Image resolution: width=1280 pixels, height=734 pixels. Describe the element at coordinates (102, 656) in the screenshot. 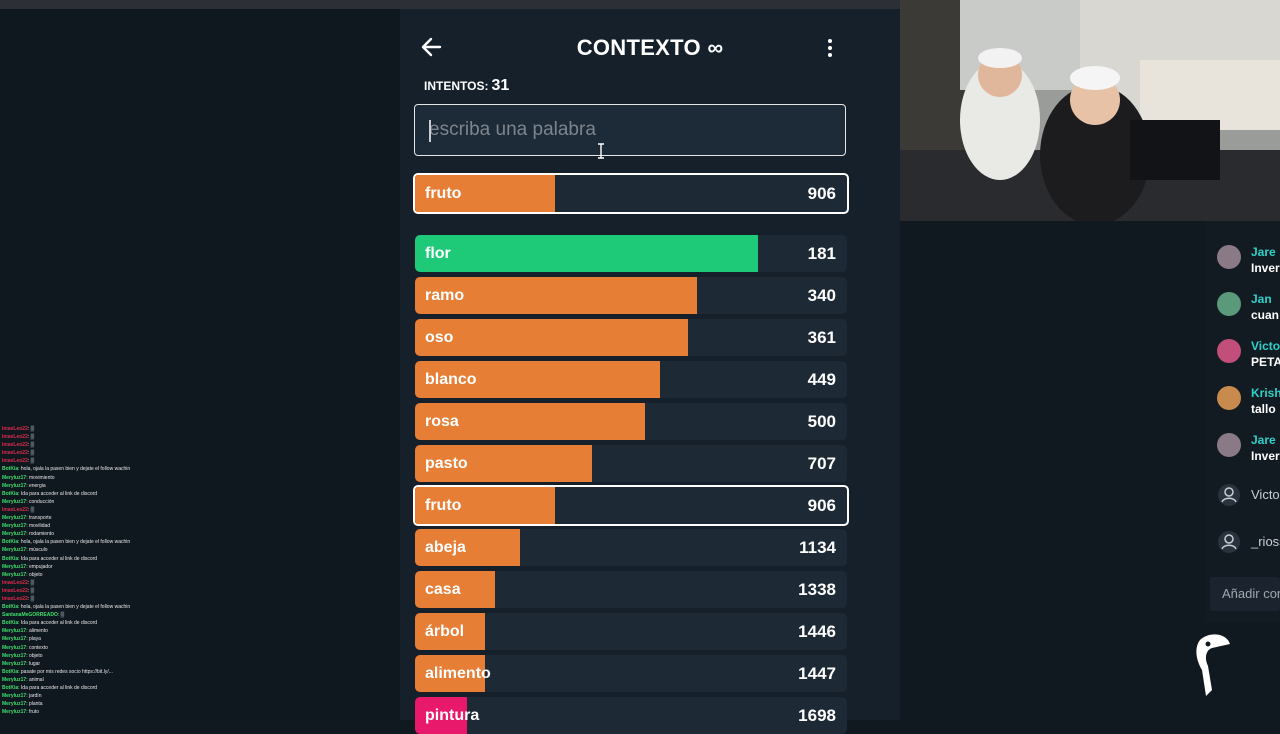

I see `overlay-chat-line: Meryluz17: objeto` at that location.